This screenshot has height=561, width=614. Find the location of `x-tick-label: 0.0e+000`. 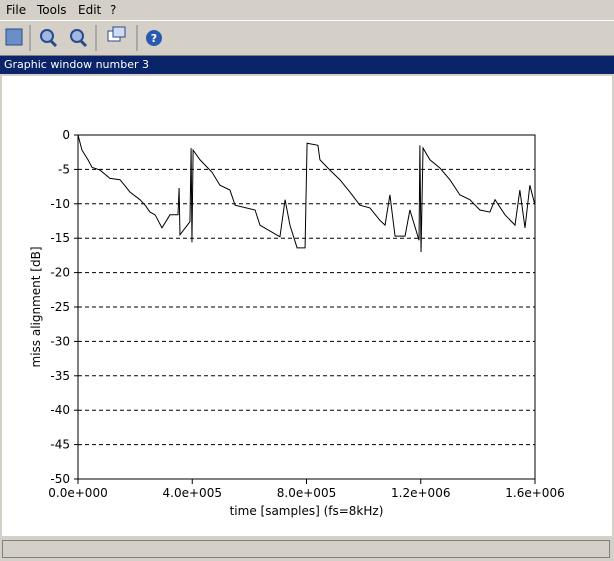

x-tick-label: 0.0e+000 is located at coordinates (77, 493).